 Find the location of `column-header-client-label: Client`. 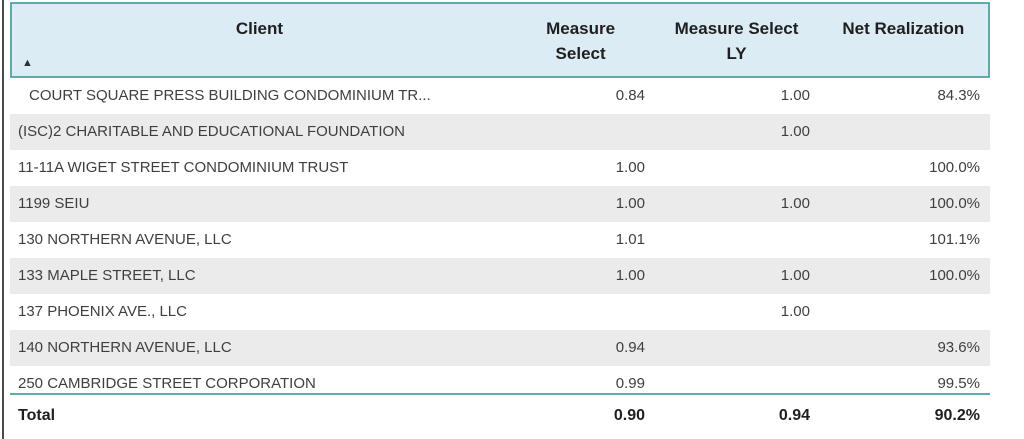

column-header-client-label: Client is located at coordinates (259, 28).